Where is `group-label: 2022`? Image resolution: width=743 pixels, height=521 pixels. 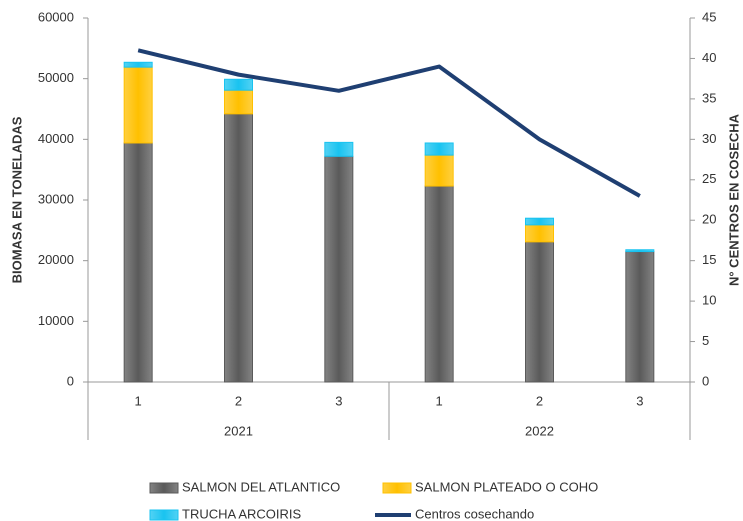 group-label: 2022 is located at coordinates (539, 430).